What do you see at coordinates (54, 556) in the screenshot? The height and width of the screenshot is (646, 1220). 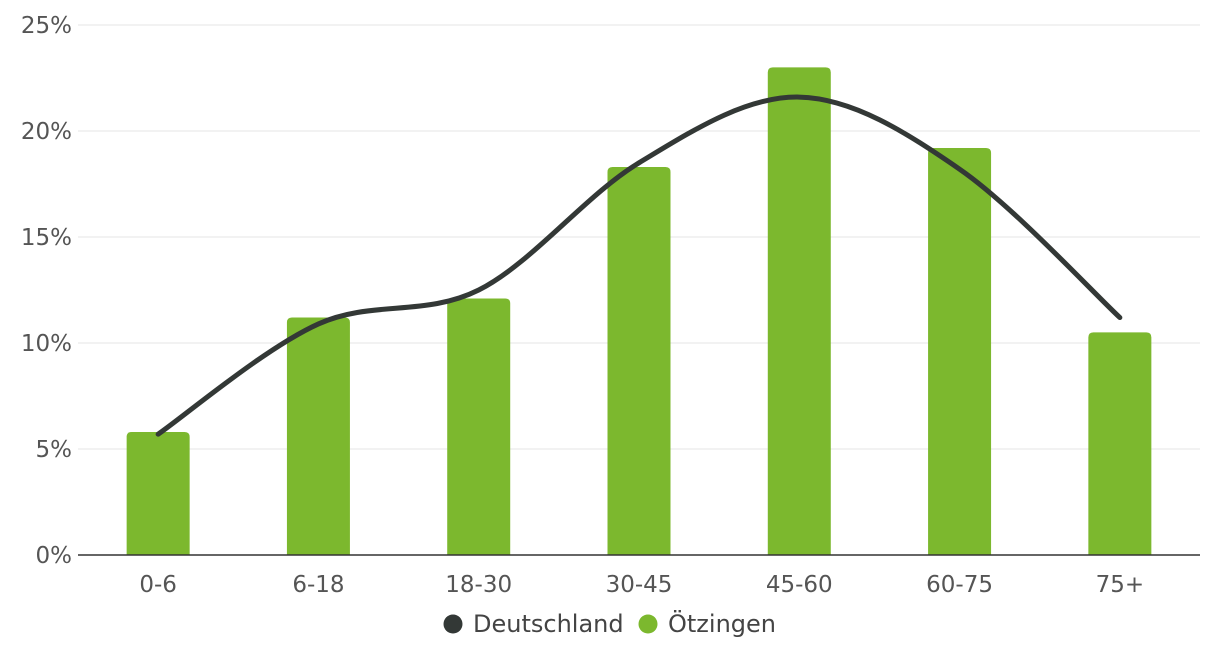 I see `y-tick-label: 0%` at bounding box center [54, 556].